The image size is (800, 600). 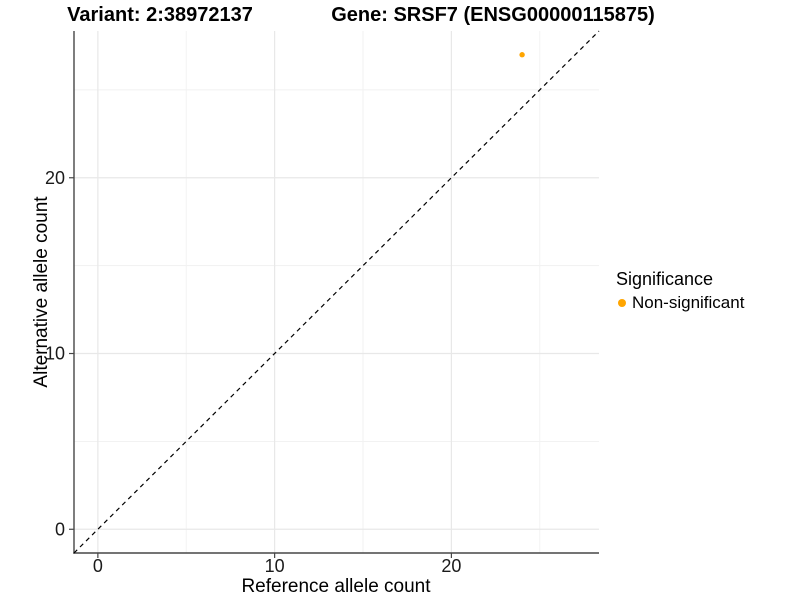 I want to click on y-axis-title: Alternative allele count, so click(x=41, y=292).